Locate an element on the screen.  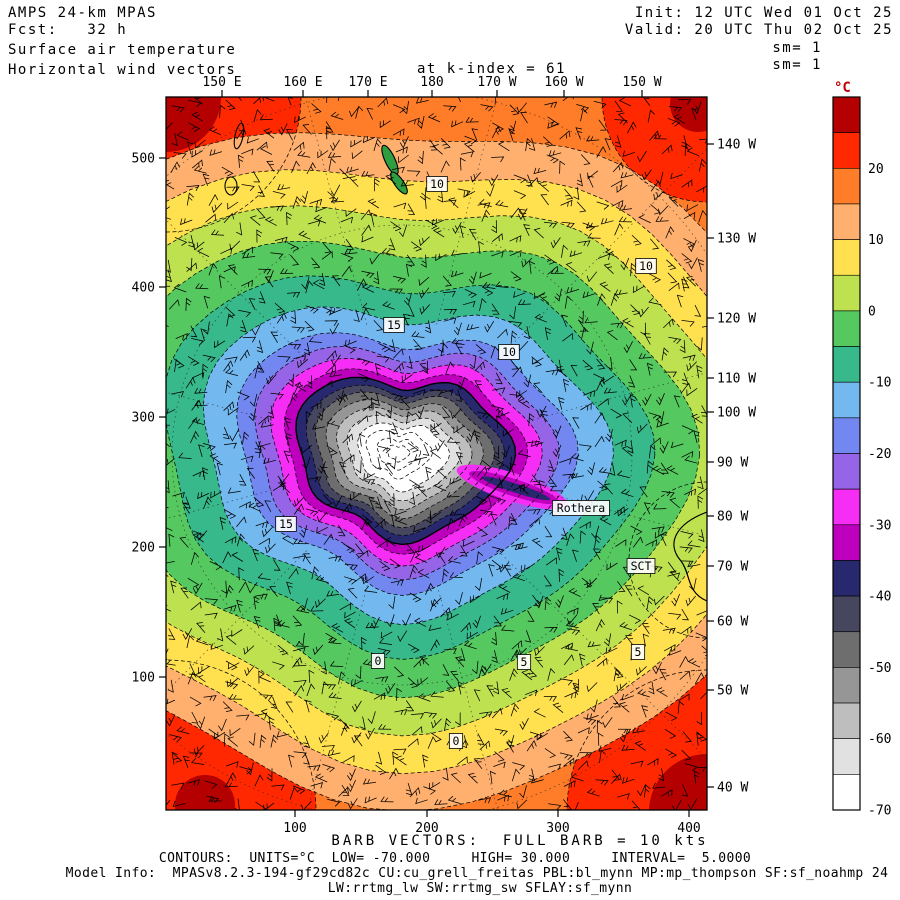
top-meridian-label: 160 W is located at coordinates (563, 82).